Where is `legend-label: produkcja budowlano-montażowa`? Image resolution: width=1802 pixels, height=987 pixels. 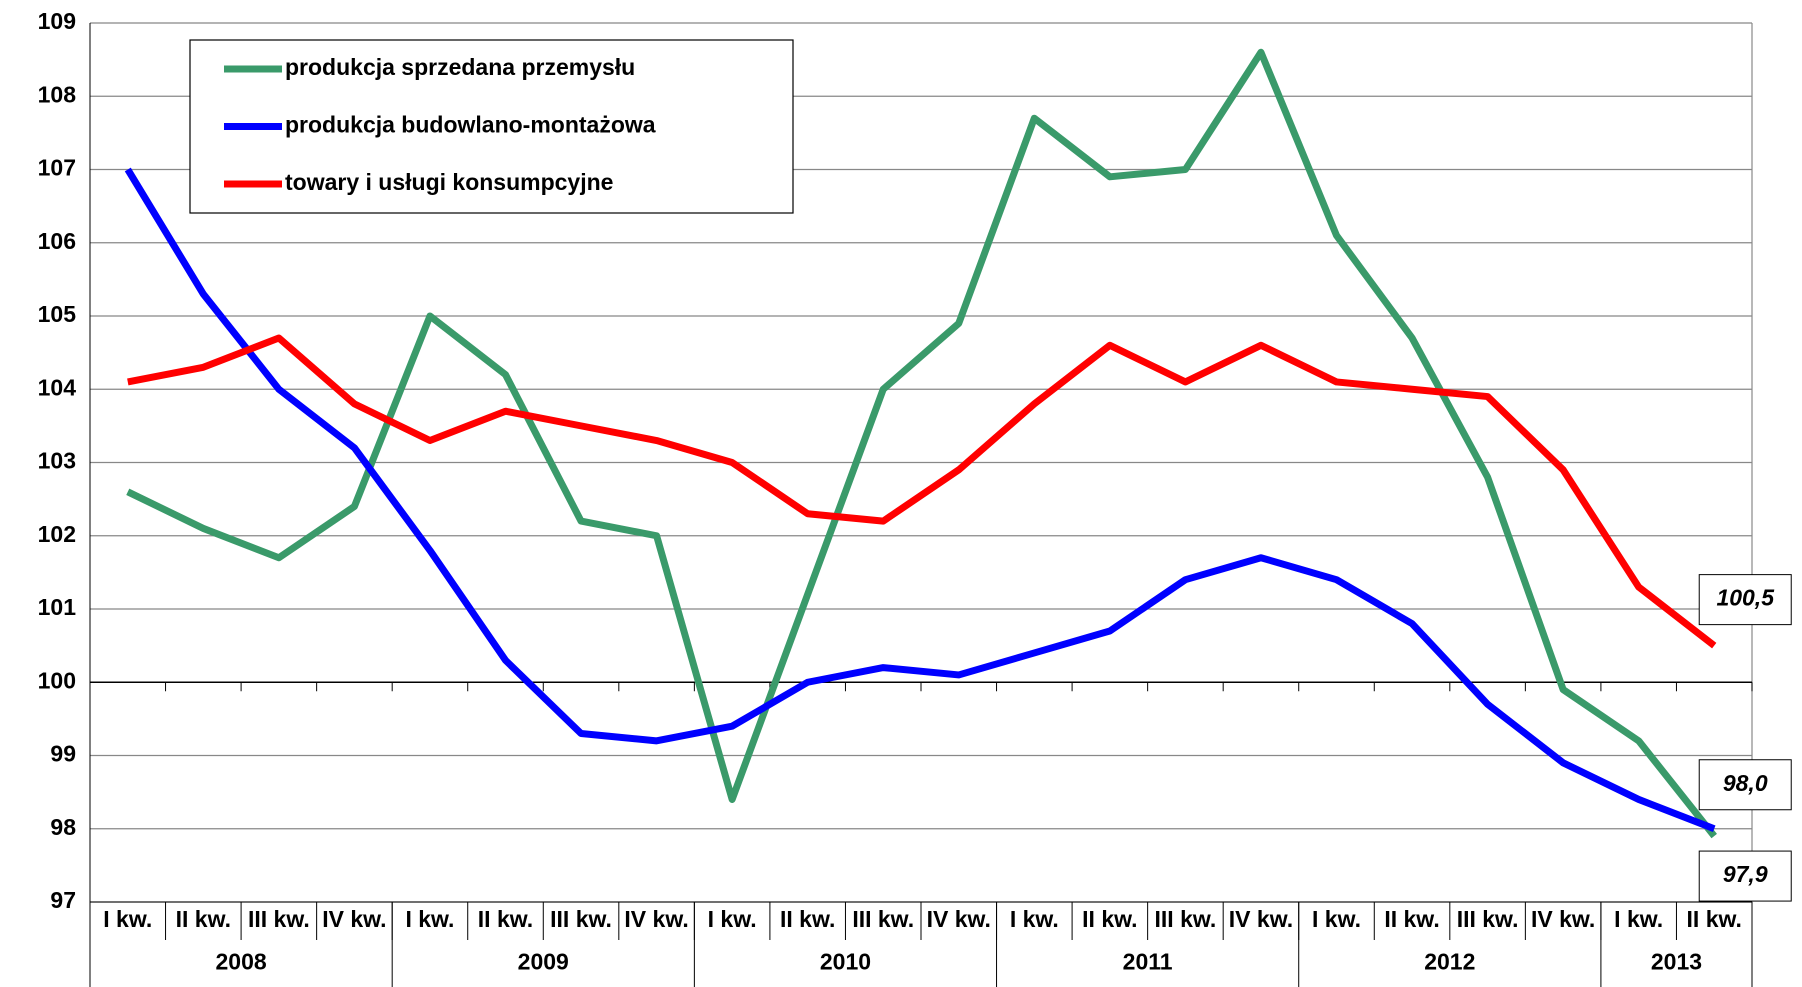 legend-label: produkcja budowlano-montażowa is located at coordinates (470, 125).